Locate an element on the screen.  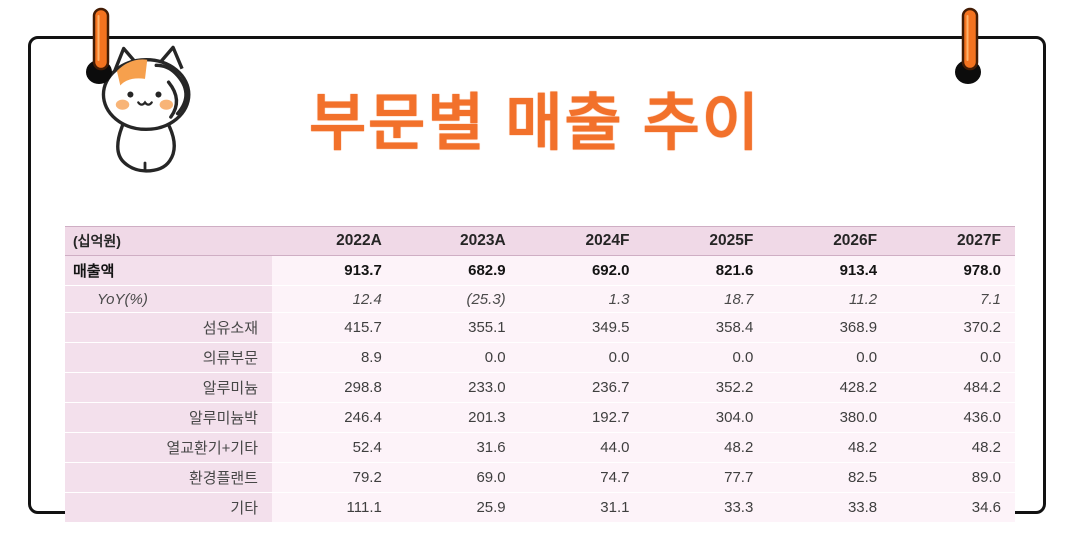
cell-value: 77.7 is located at coordinates (705, 477).